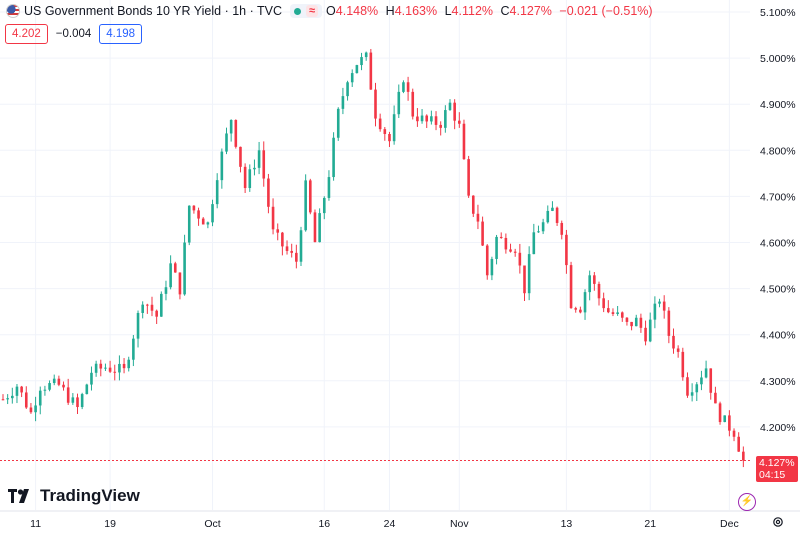 The image size is (800, 535). What do you see at coordinates (729, 524) in the screenshot?
I see `time-tick-label: Dec` at bounding box center [729, 524].